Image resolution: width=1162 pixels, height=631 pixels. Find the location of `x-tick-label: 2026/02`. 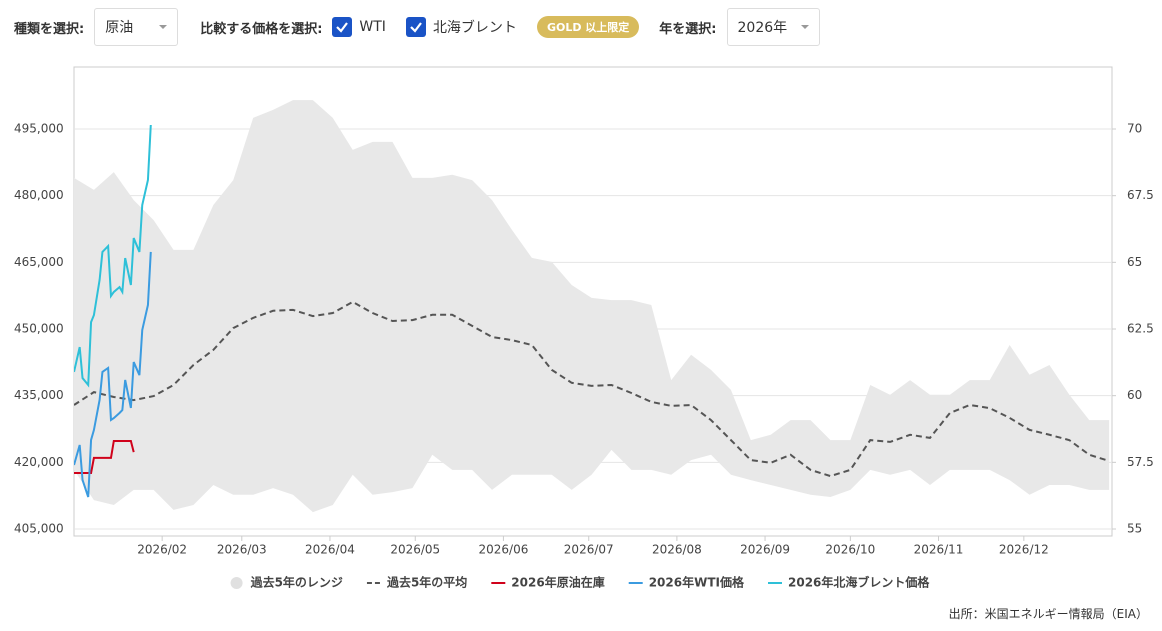

x-tick-label: 2026/02 is located at coordinates (162, 550).